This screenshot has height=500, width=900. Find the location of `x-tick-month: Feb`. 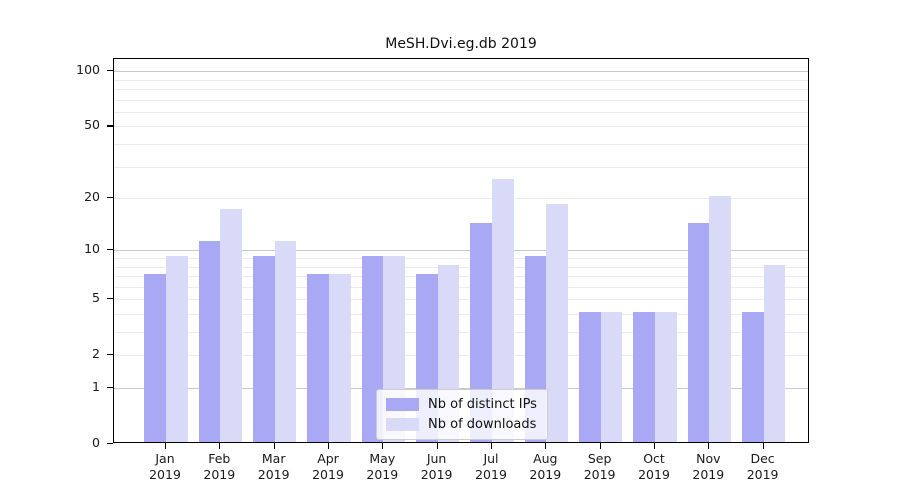

x-tick-month: Feb is located at coordinates (219, 458).